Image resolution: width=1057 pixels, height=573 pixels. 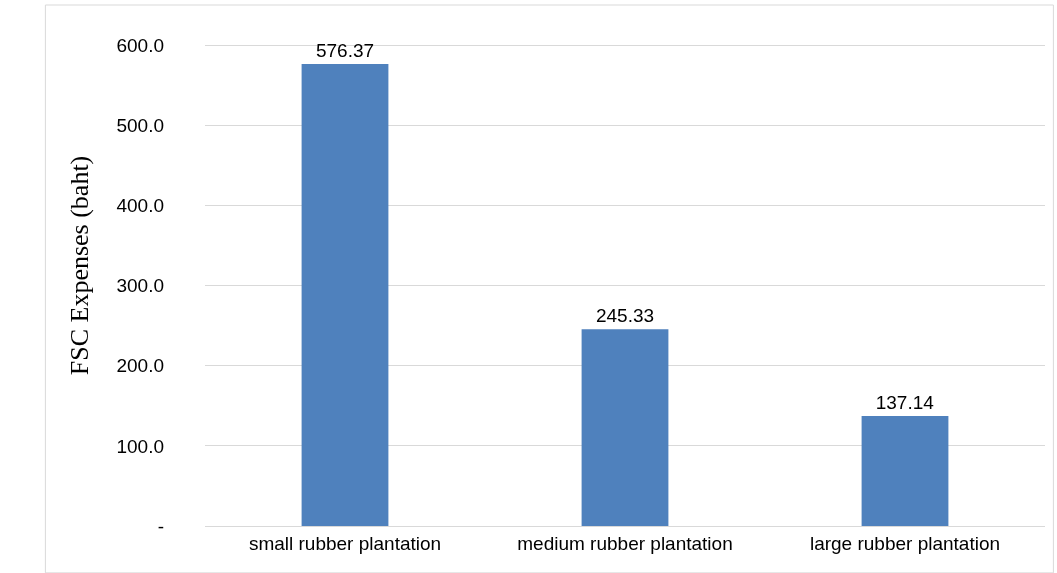 What do you see at coordinates (625, 543) in the screenshot?
I see `x-tick-label: medium rubber plantation` at bounding box center [625, 543].